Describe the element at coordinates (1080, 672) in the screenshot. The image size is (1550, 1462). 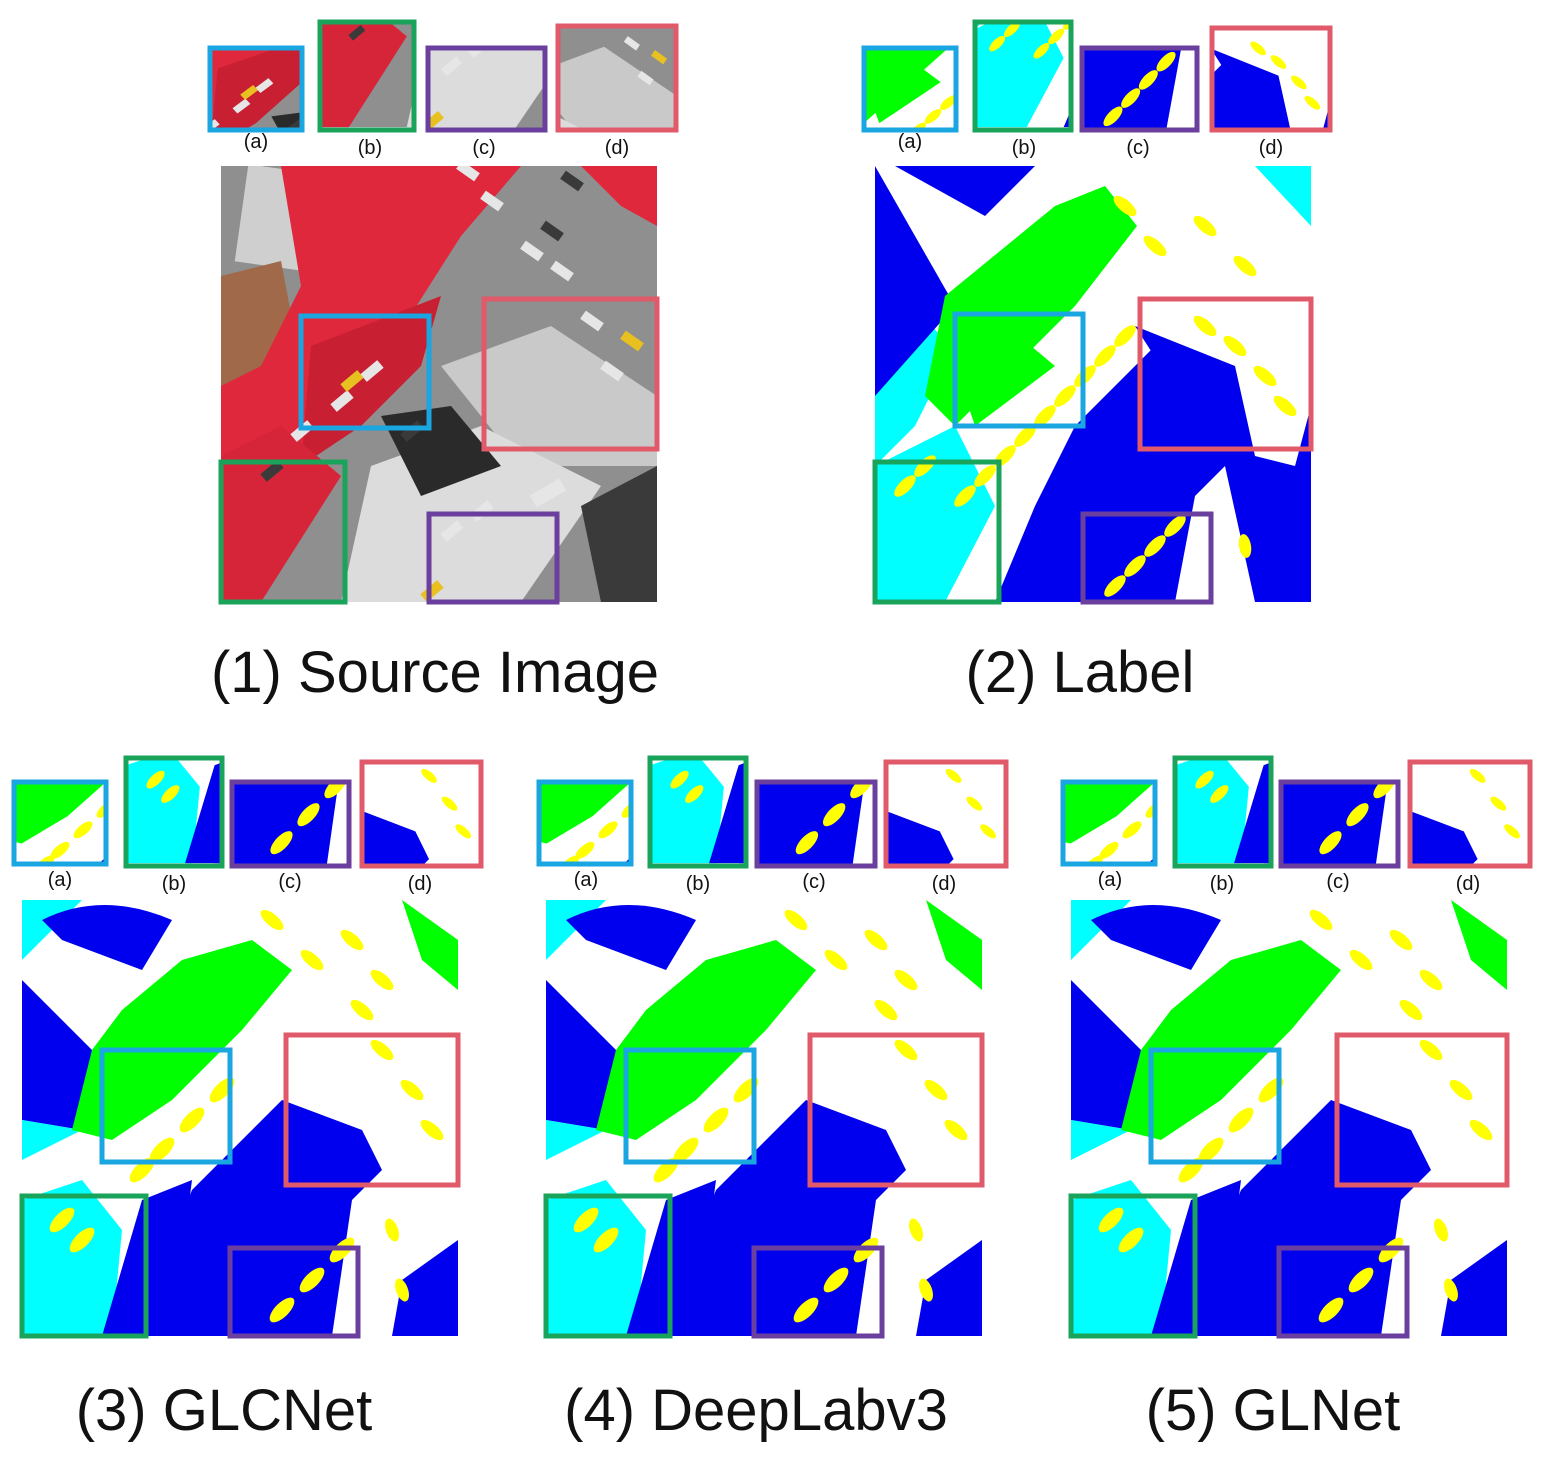
I see `caption-label: (2) Label` at that location.